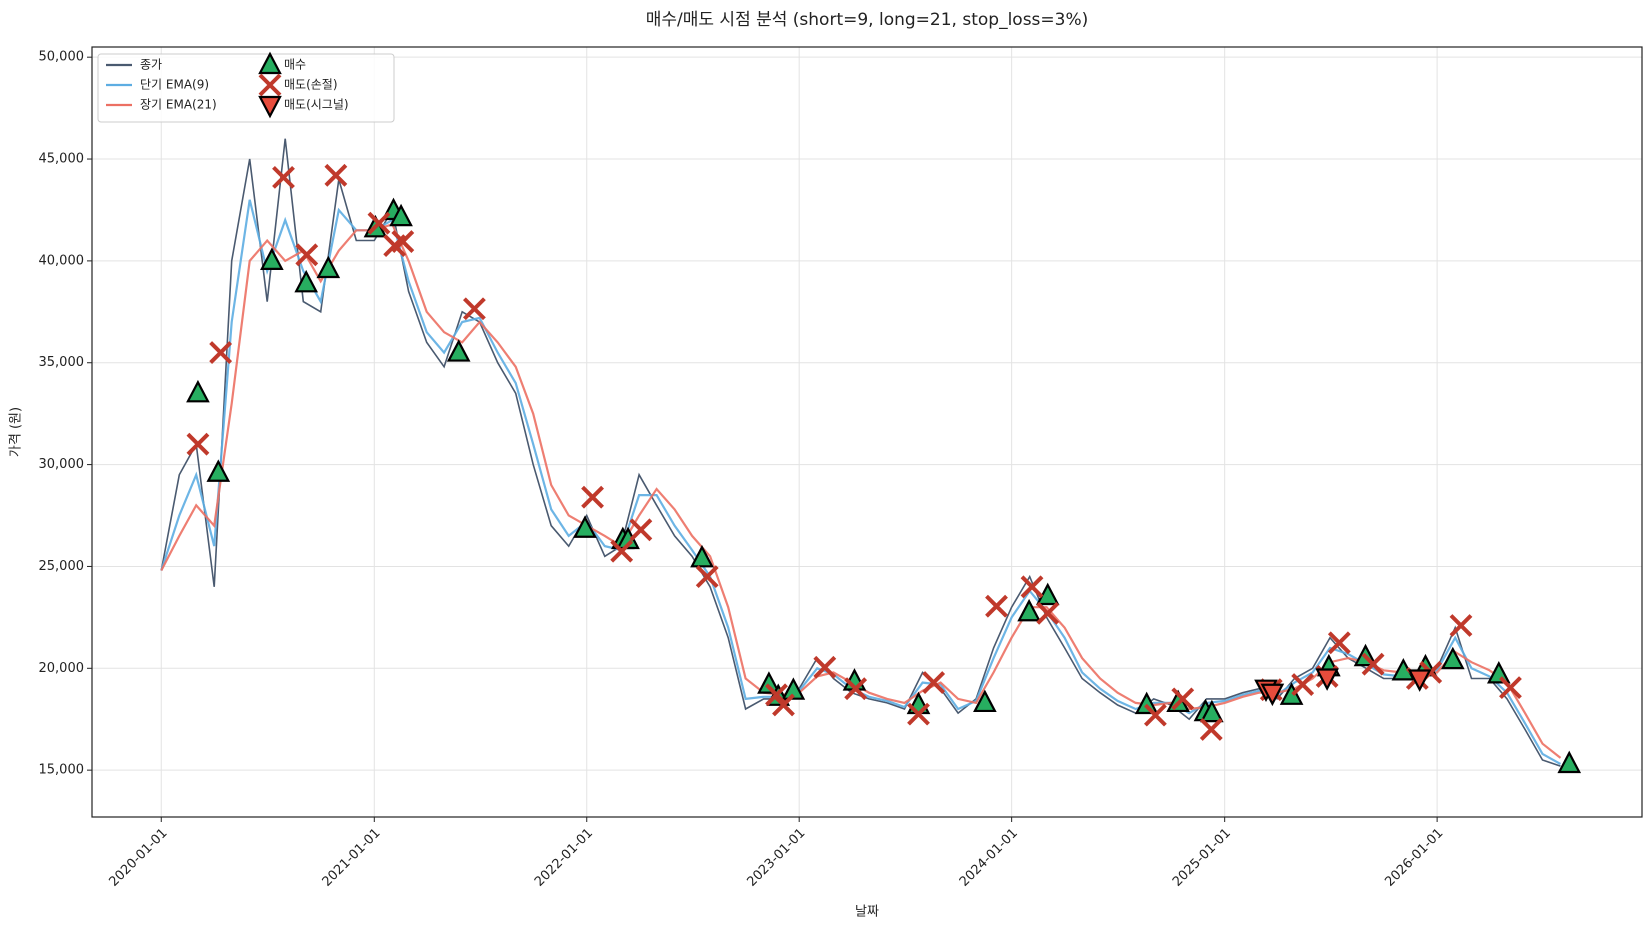 The image size is (1650, 930). Describe the element at coordinates (776, 858) in the screenshot. I see `x-tick-label: 2023-01-01` at that location.